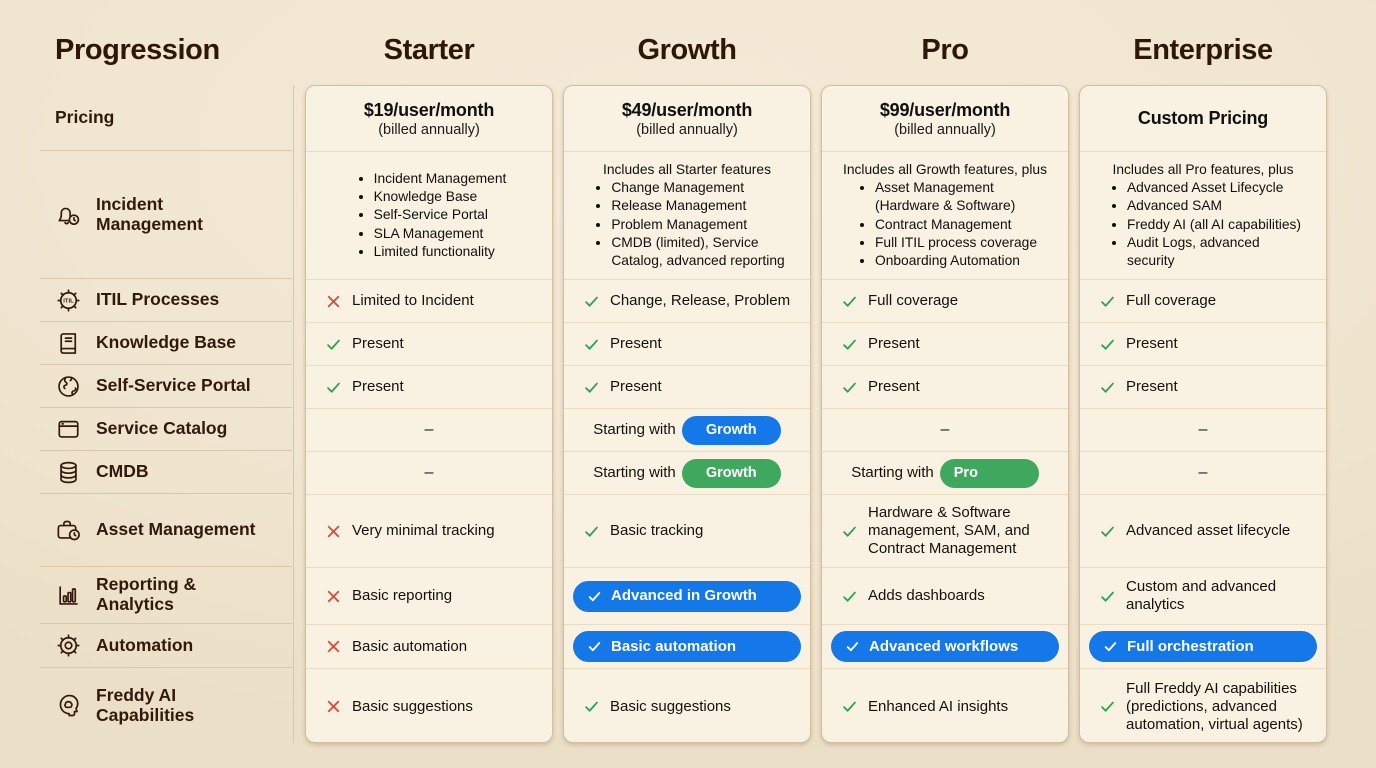 Image resolution: width=1376 pixels, height=768 pixels. I want to click on pro-knowledge-base-cell: Present, so click(945, 343).